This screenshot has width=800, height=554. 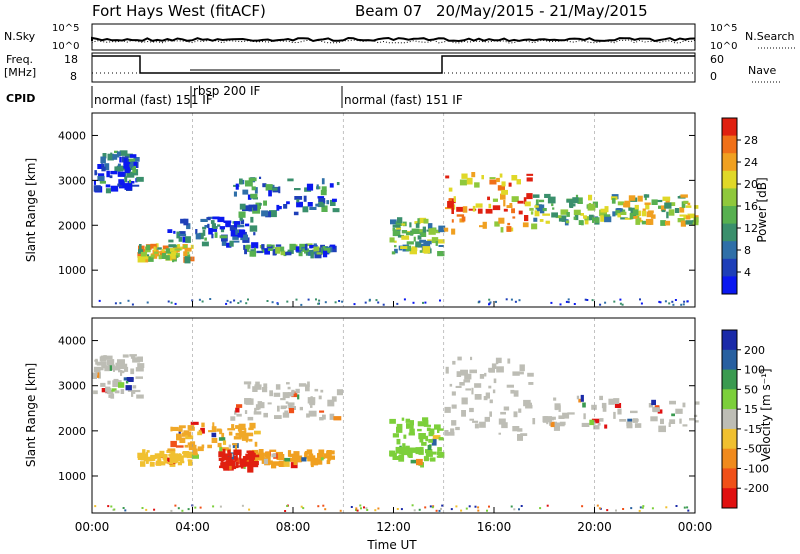 I want to click on colorbar-tick-label: 24, so click(x=751, y=162).